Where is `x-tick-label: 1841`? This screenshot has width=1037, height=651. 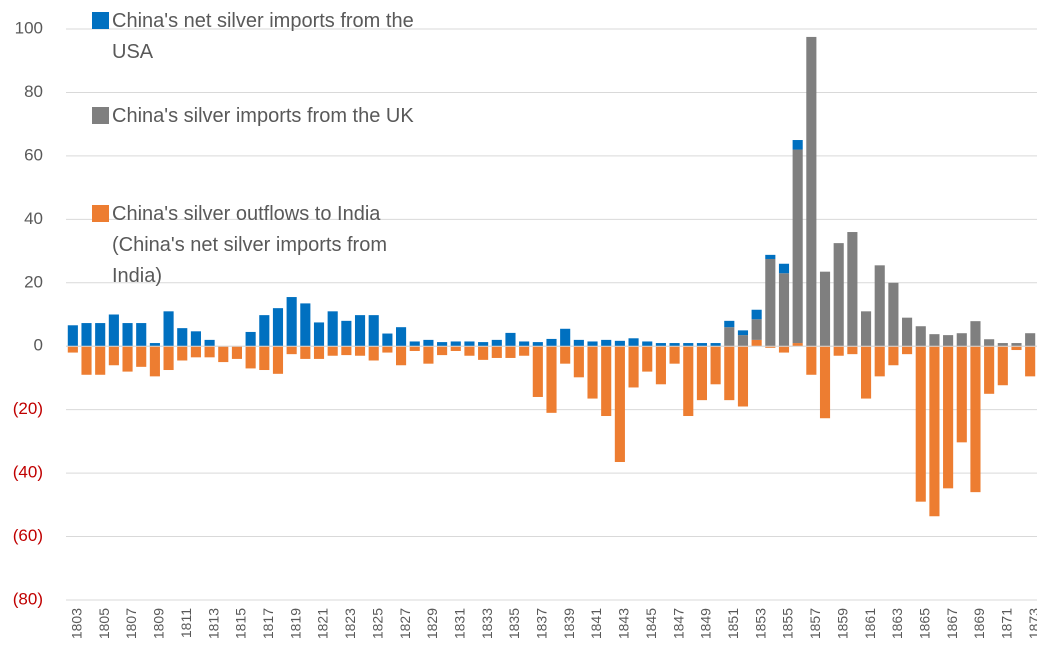 x-tick-label: 1841 is located at coordinates (596, 623).